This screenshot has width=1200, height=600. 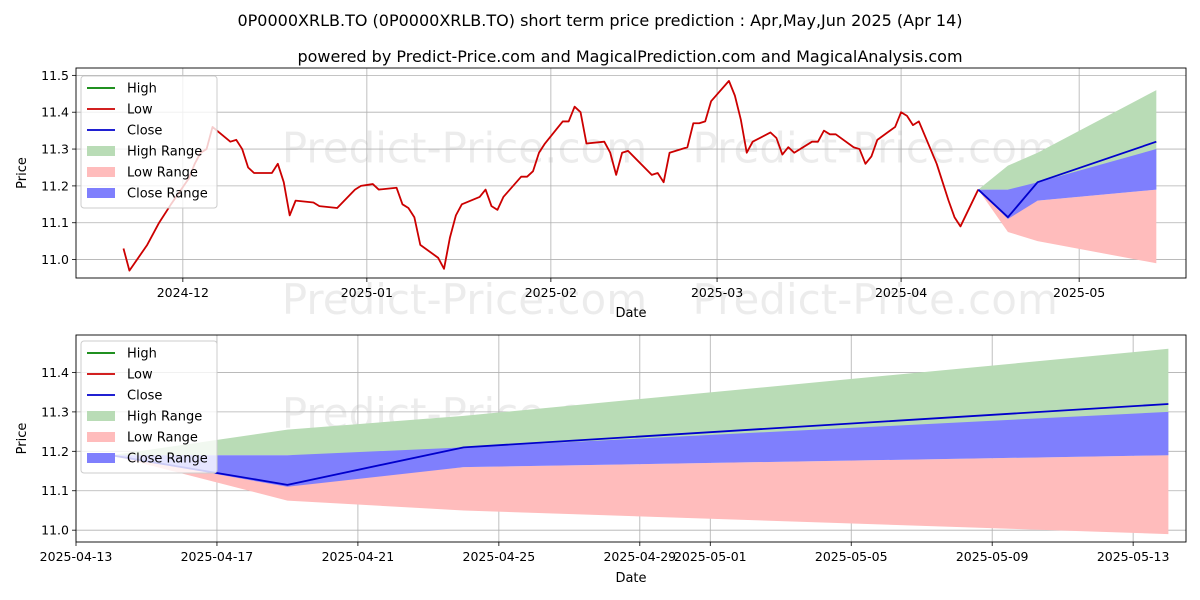 What do you see at coordinates (992, 556) in the screenshot?
I see `x-tick-label: 2025-05-09` at bounding box center [992, 556].